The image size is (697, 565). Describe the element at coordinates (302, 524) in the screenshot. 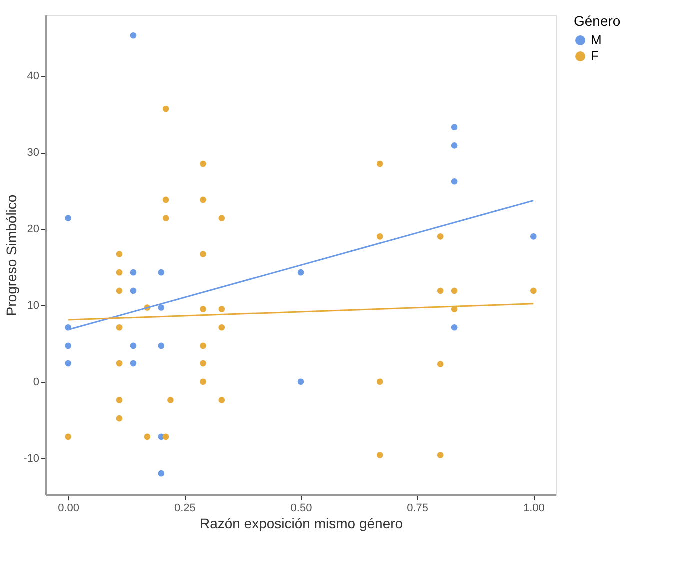

I see `x-axis-title: Razón exposición mismo género` at that location.